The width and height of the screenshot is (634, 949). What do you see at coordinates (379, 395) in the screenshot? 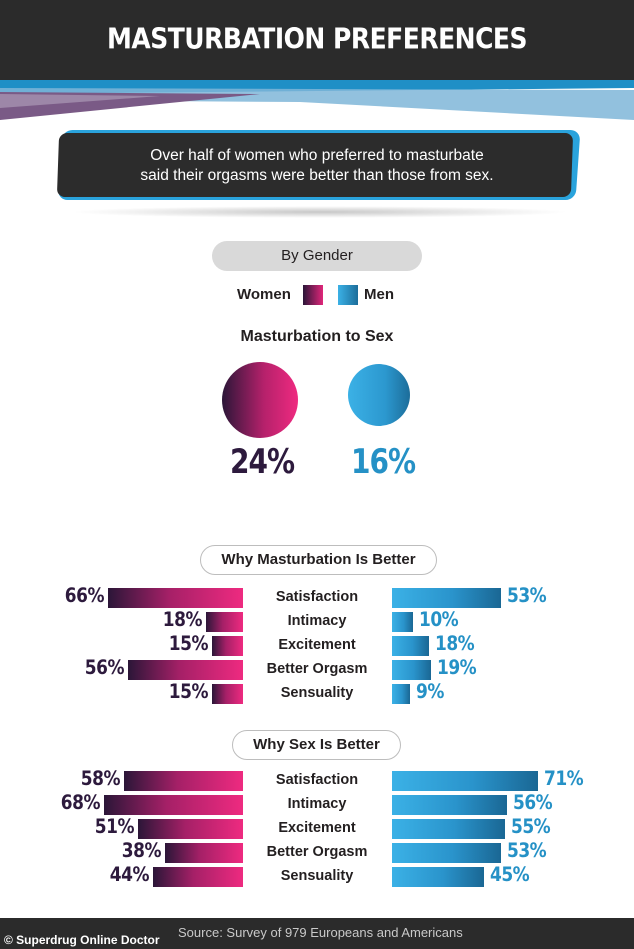
I see `men-bubble` at bounding box center [379, 395].